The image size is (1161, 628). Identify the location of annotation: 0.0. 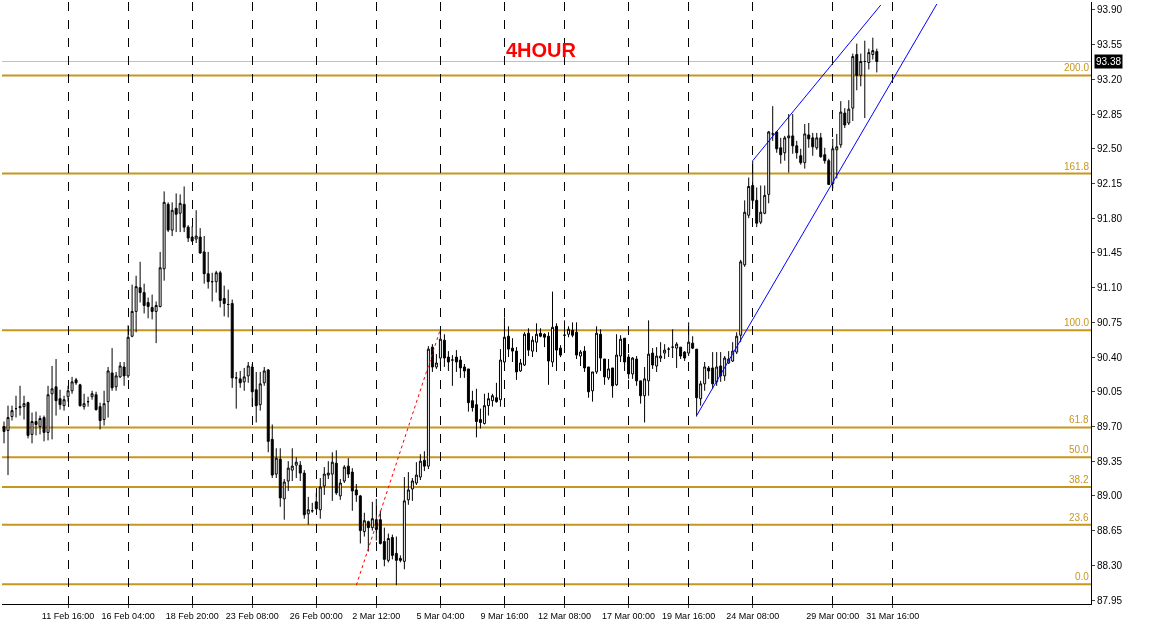
(1082, 576).